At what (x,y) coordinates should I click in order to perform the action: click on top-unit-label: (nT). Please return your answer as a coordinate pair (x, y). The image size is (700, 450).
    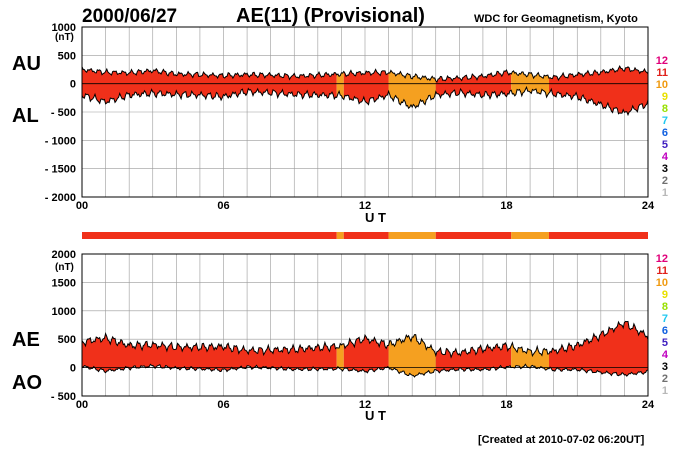
    Looking at the image, I should click on (64, 37).